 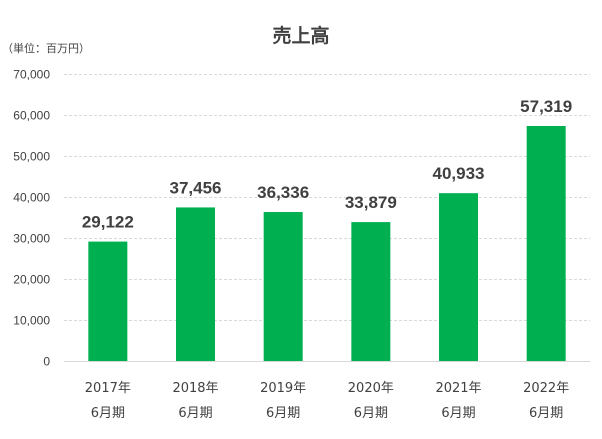 What do you see at coordinates (458, 388) in the screenshot?
I see `x-tick-label: 2021年` at bounding box center [458, 388].